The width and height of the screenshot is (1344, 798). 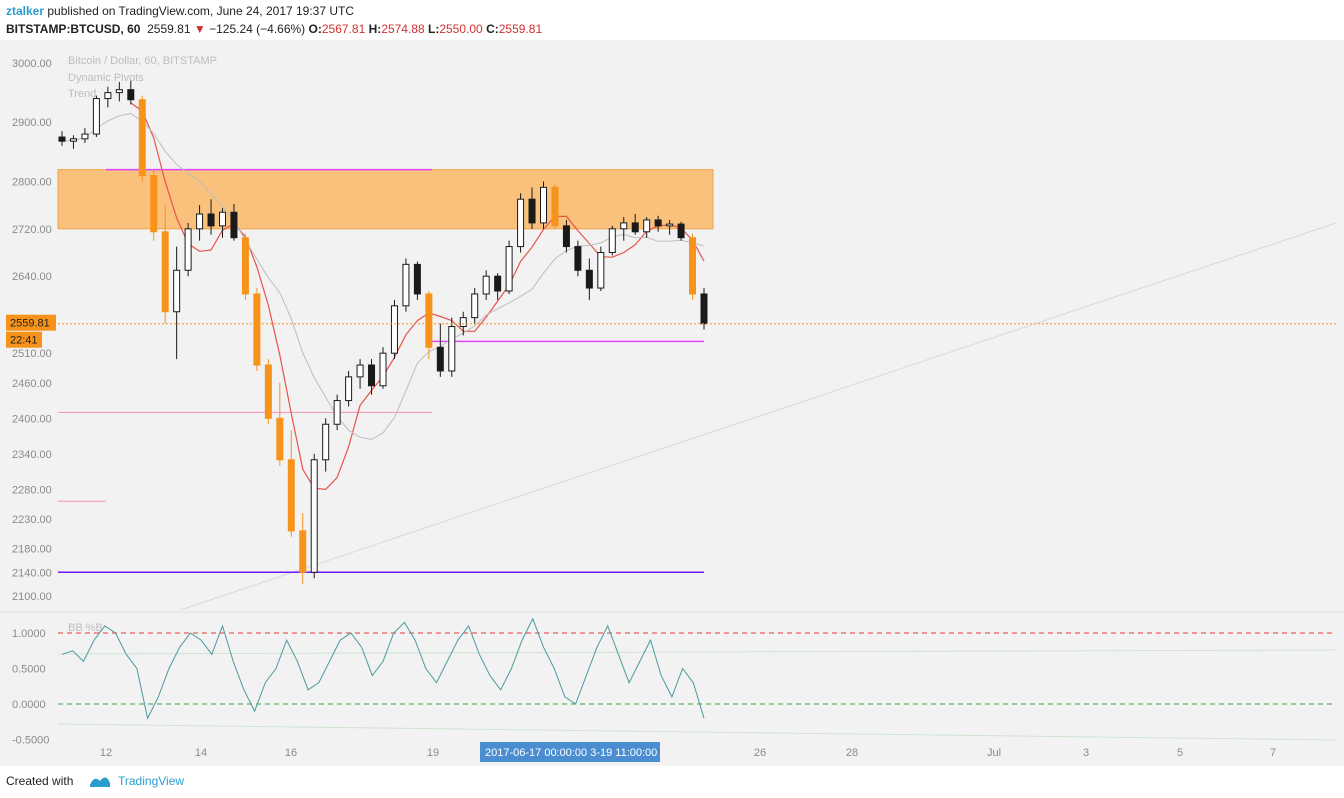 I want to click on y-tick-label: 2340.00, so click(x=32, y=455).